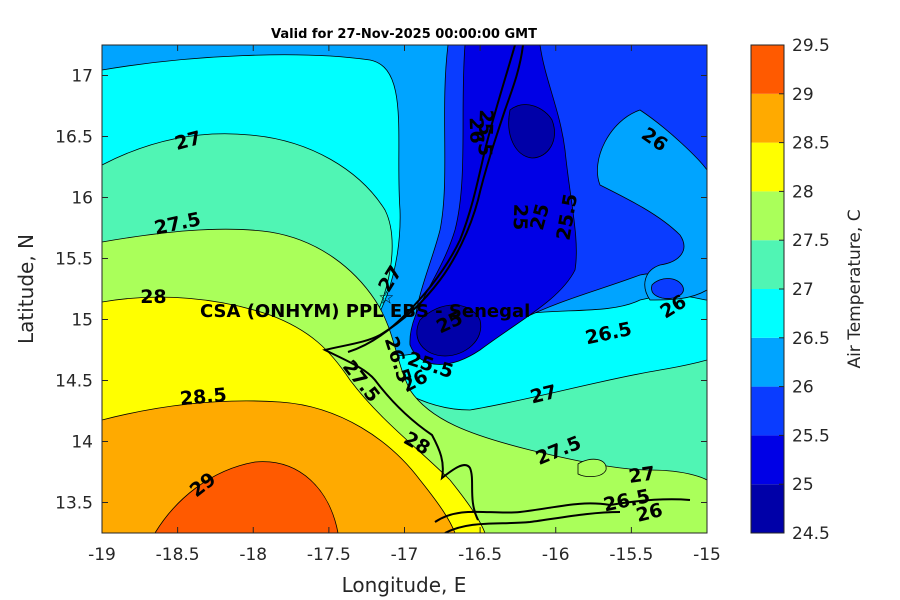 This screenshot has height=600, width=900. Describe the element at coordinates (404, 34) in the screenshot. I see `map-title: Valid for 27-Nov-2025 00:00:00 GMT` at that location.